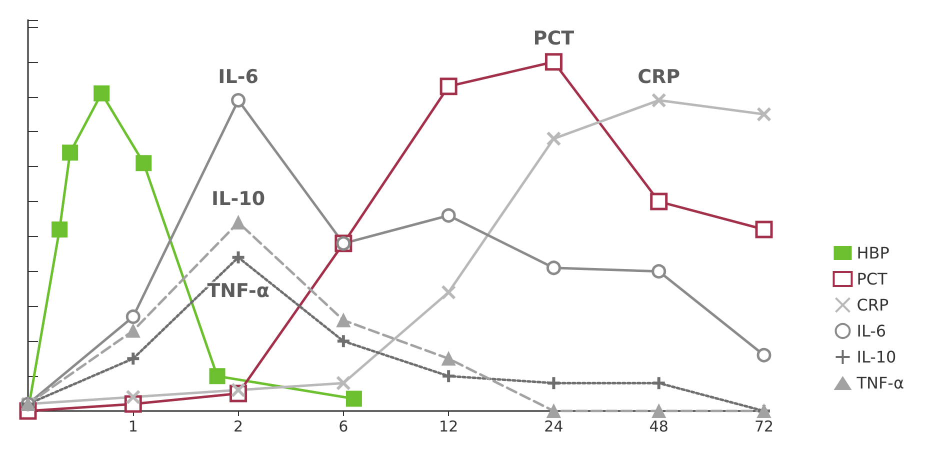 Image resolution: width=929 pixels, height=453 pixels. I want to click on x-tick-label: 2, so click(239, 427).